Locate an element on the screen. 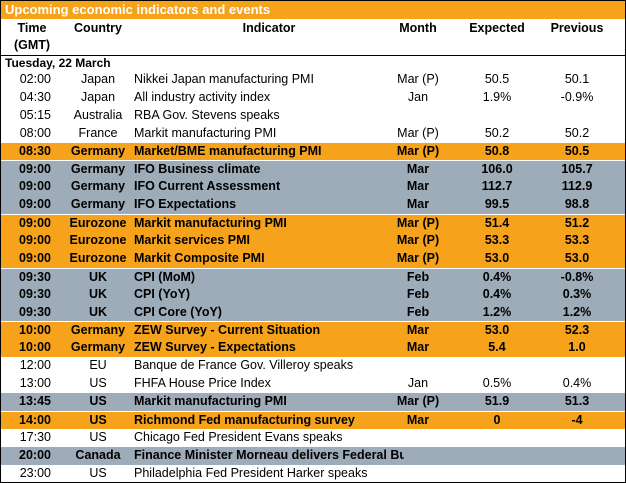  cell-indicator: Richmond Fed manufacturing survey is located at coordinates (244, 419).